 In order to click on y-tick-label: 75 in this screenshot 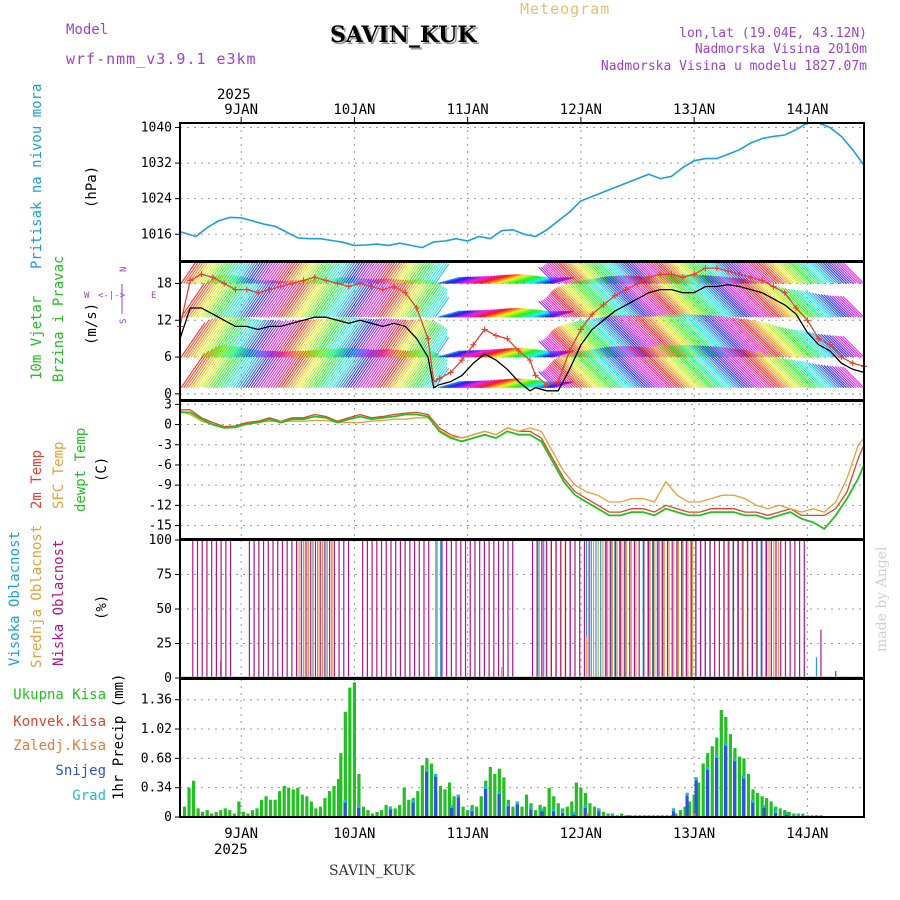, I will do `click(164, 575)`.